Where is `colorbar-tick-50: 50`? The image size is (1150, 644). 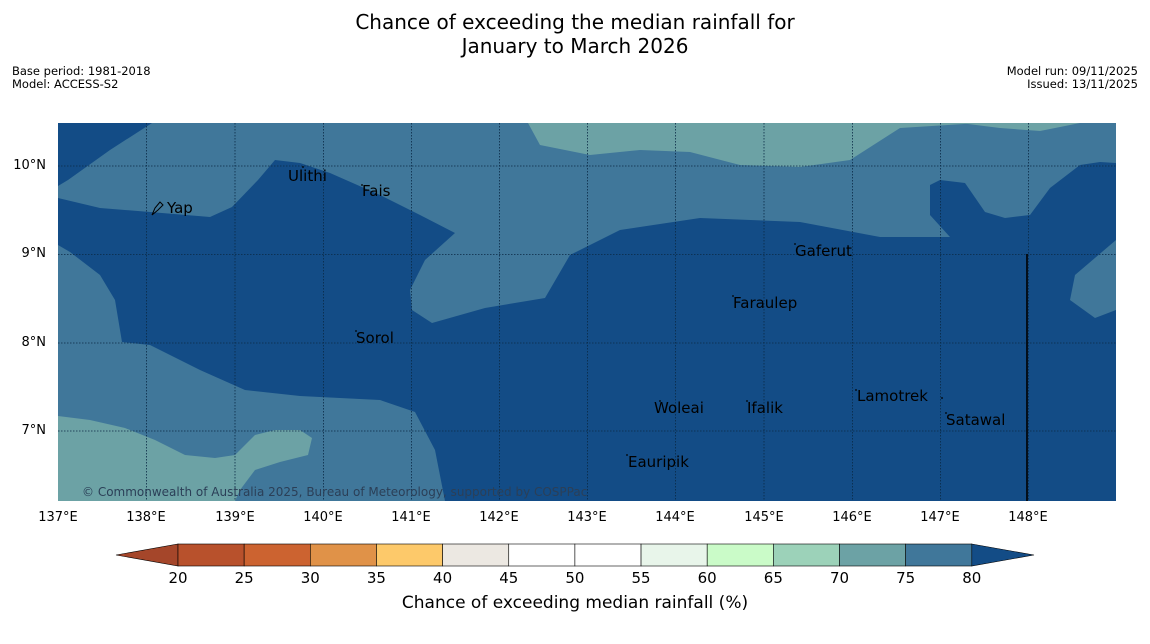 colorbar-tick-50: 50 is located at coordinates (575, 578).